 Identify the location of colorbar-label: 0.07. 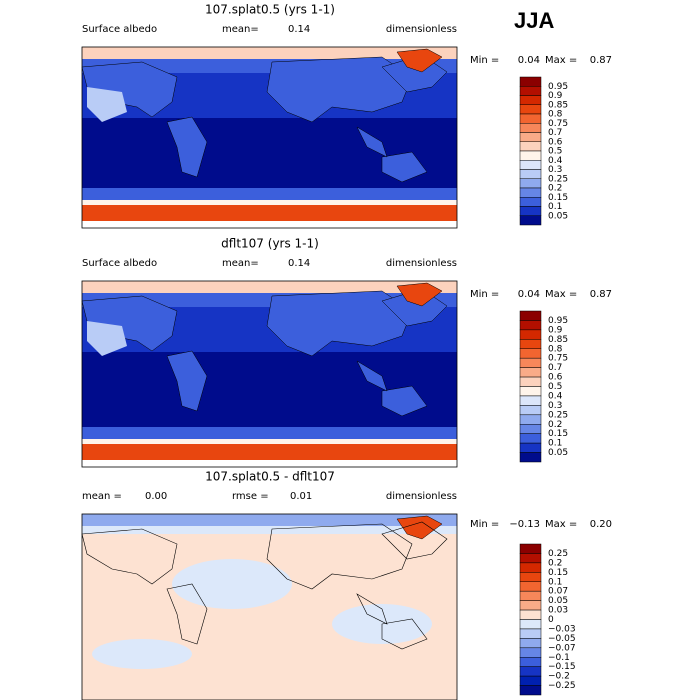
(558, 592).